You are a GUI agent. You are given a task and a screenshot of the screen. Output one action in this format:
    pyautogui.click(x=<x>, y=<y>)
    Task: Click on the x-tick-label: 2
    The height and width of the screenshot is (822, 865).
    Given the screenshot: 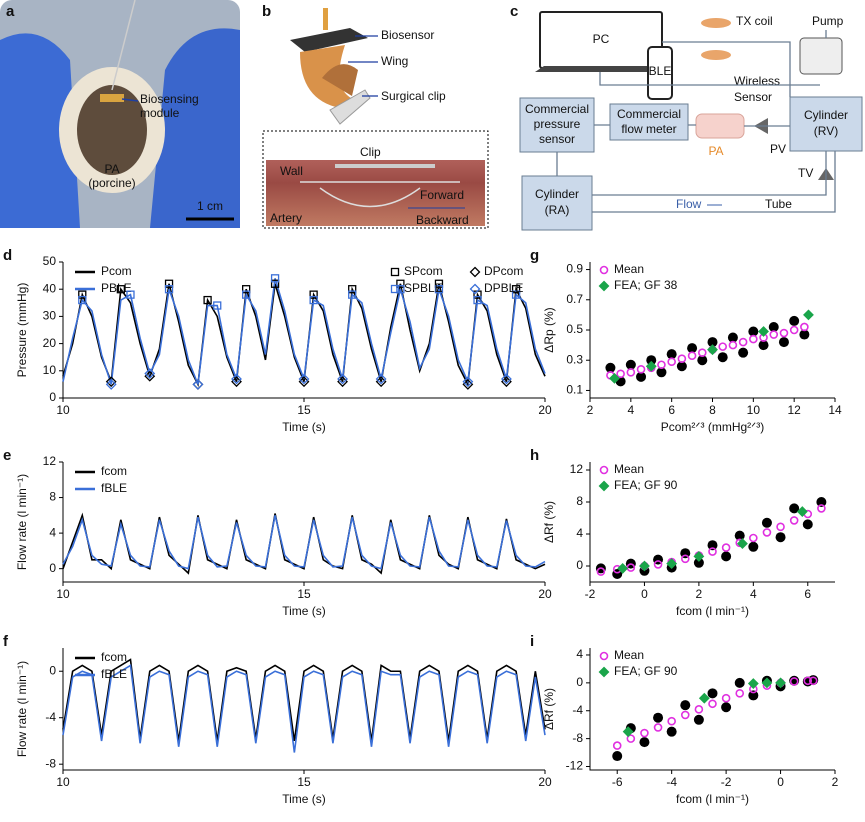 What is the action you would take?
    pyautogui.click(x=699, y=594)
    